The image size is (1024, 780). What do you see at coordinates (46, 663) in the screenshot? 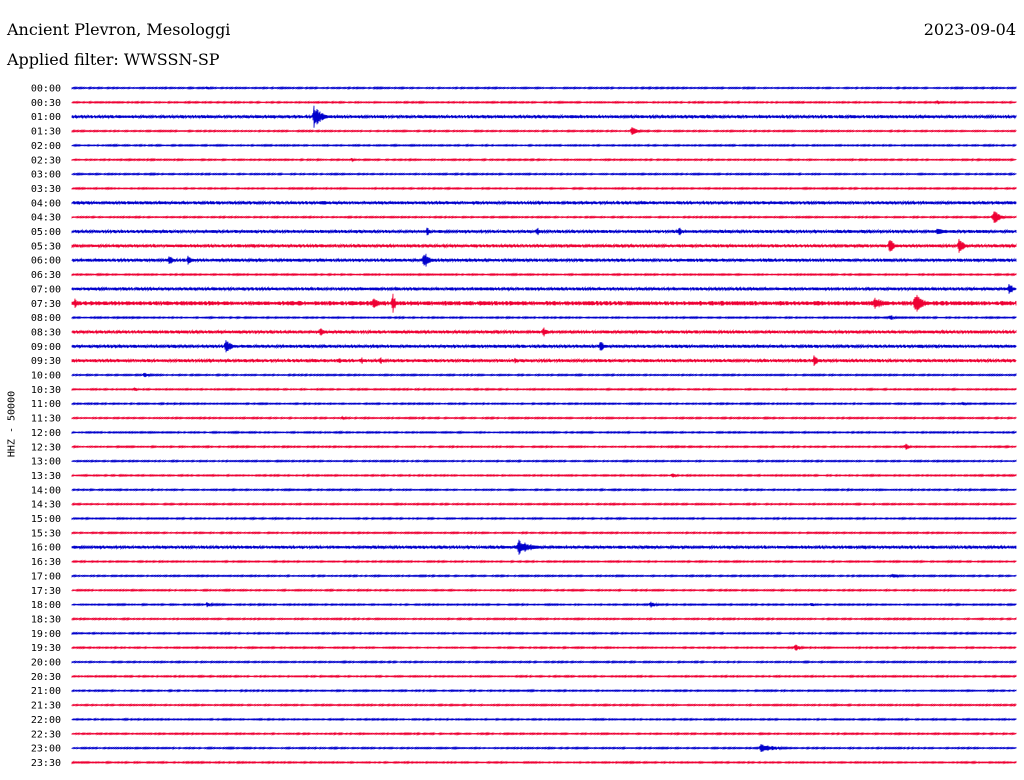
I see `row-time-label: 20:00` at bounding box center [46, 663].